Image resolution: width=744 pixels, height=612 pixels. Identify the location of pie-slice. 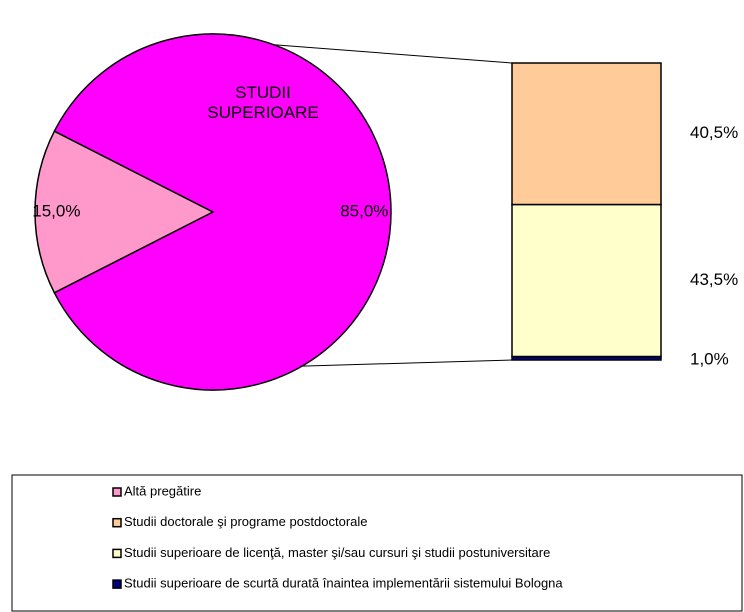
(124, 212).